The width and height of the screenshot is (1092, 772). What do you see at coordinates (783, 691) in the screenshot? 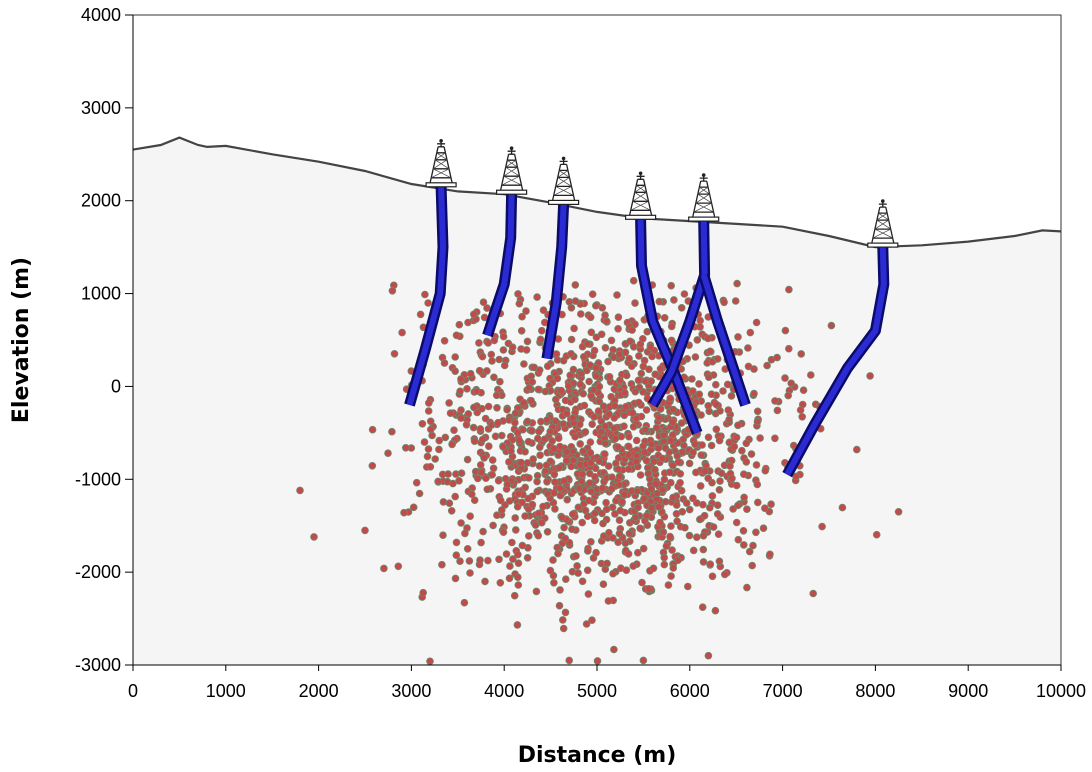
I see `x-tick-label: 7000` at bounding box center [783, 691].